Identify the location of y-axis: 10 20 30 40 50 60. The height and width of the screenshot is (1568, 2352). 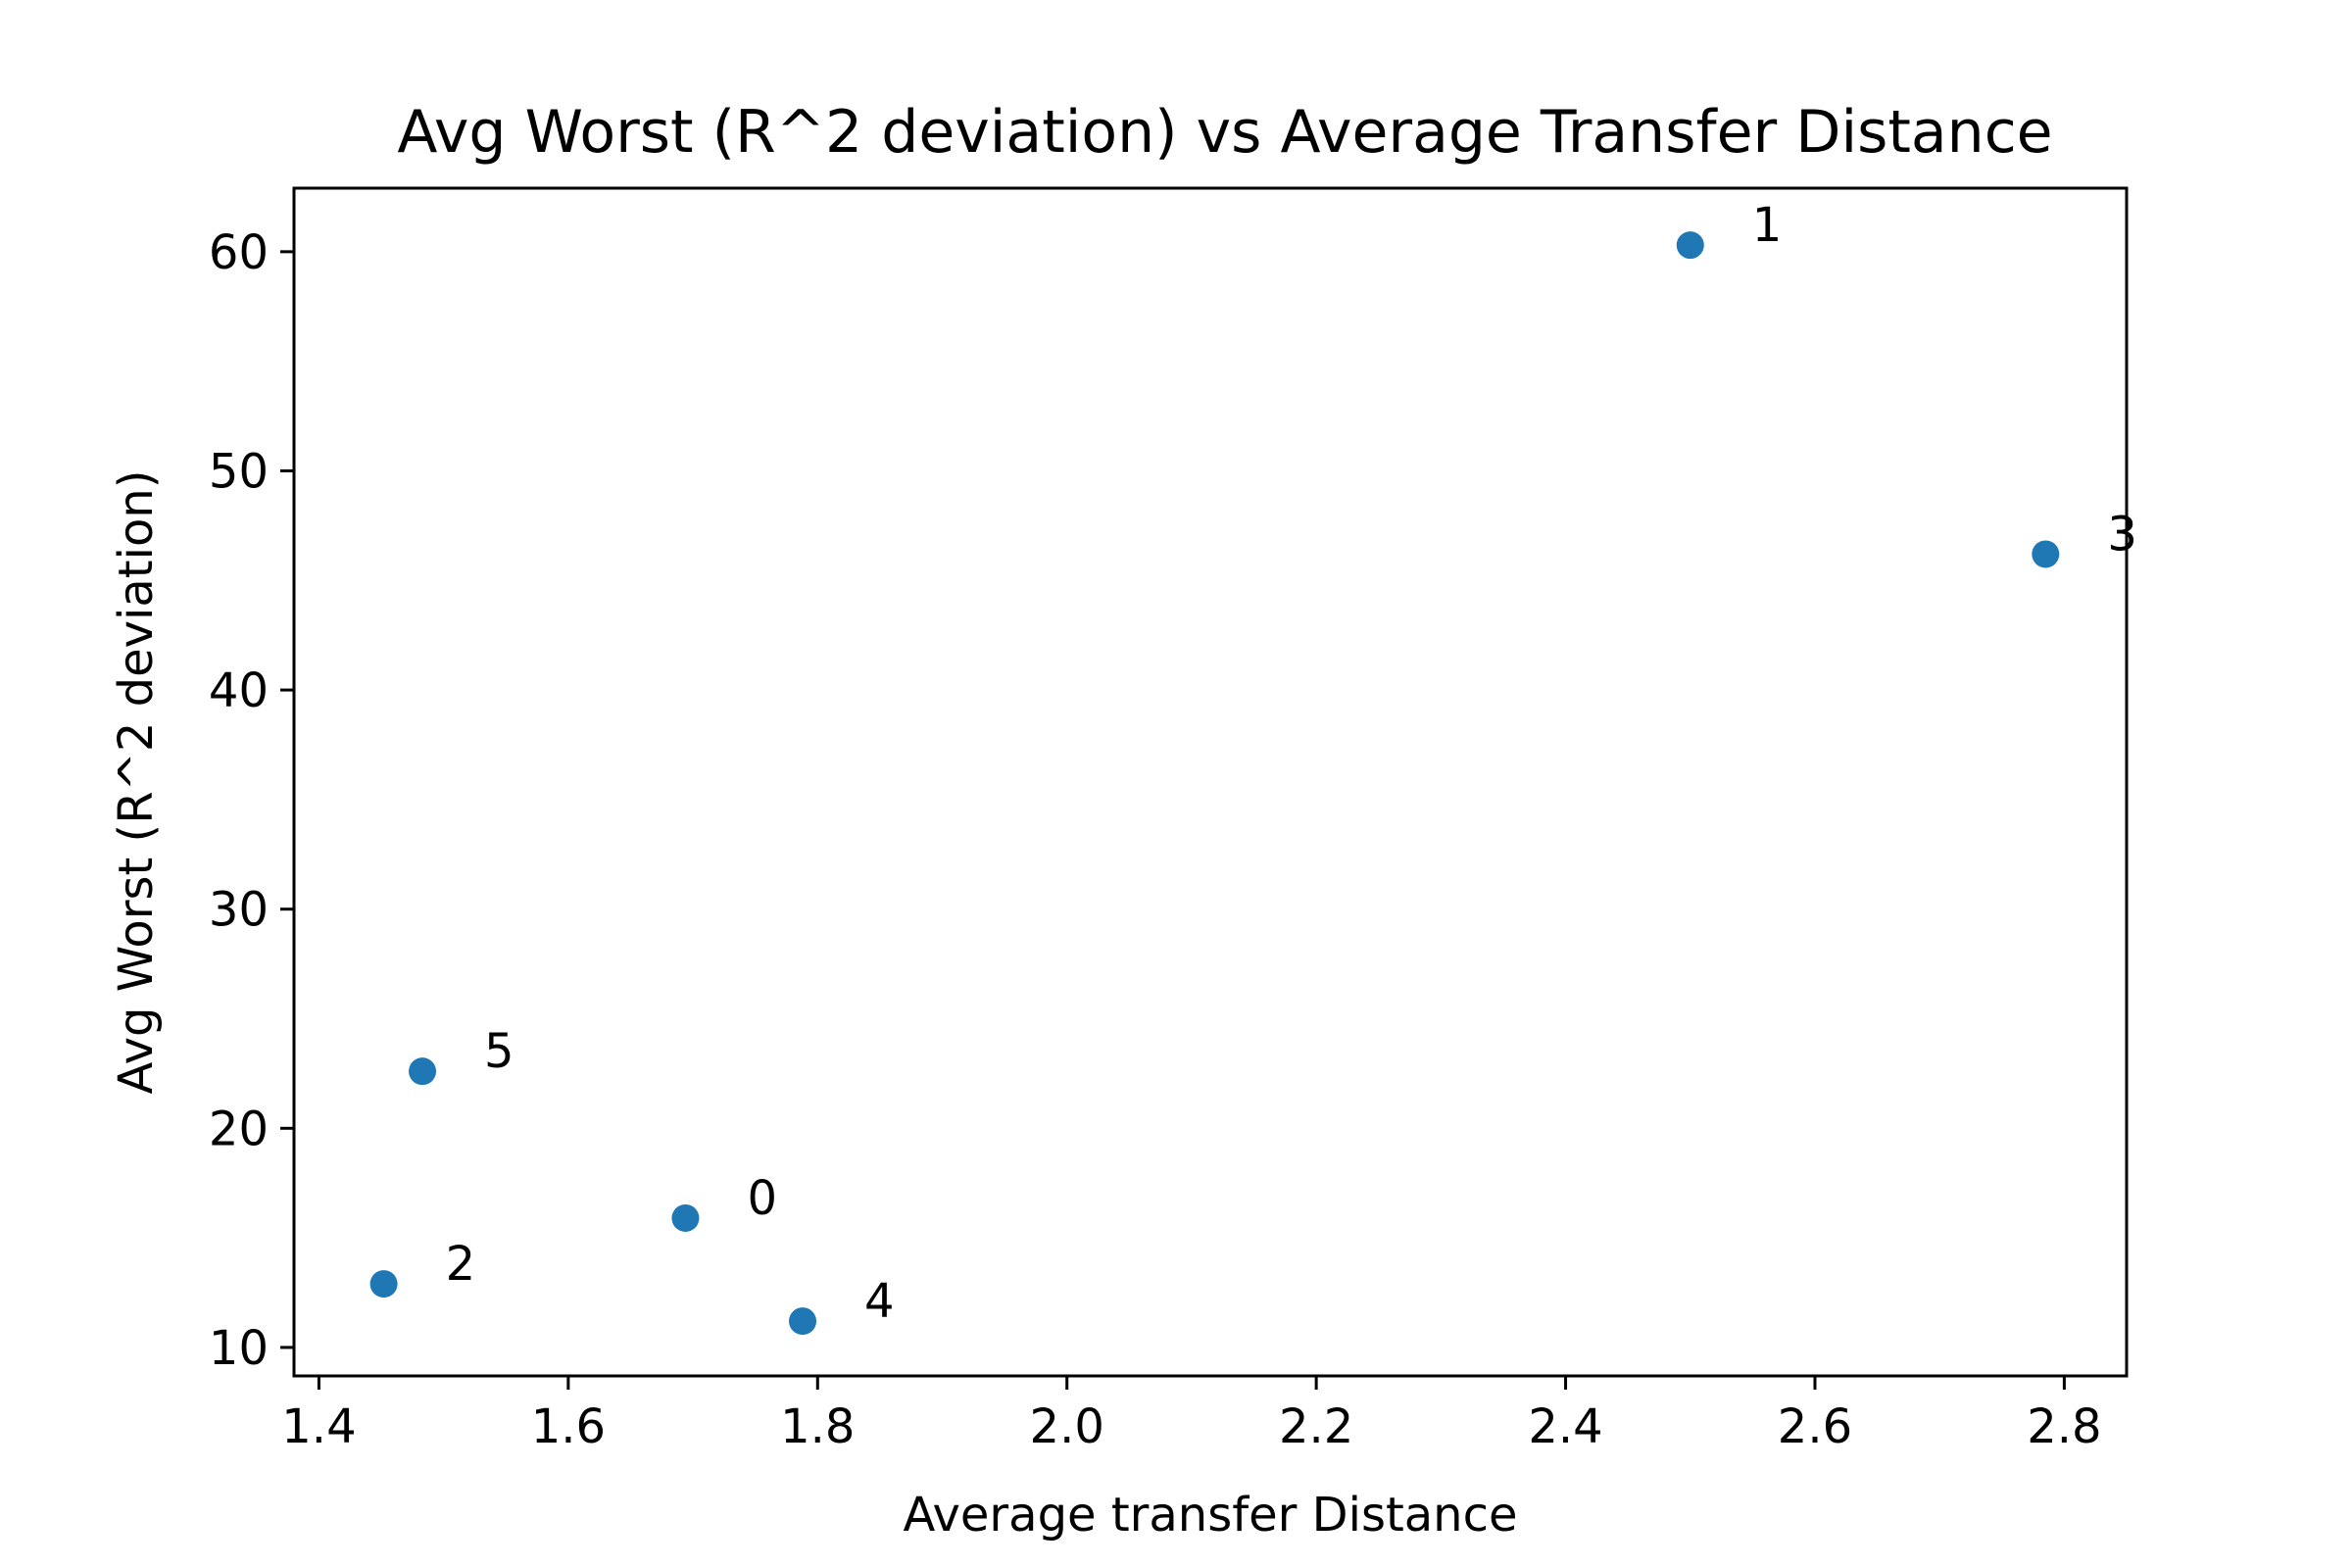
(252, 800).